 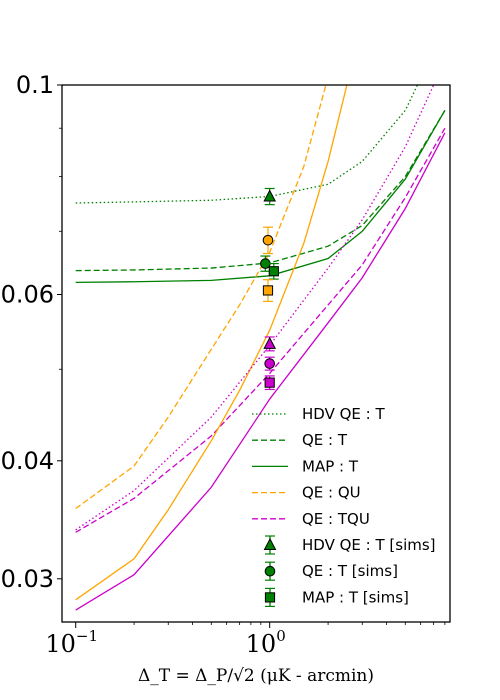 What do you see at coordinates (331, 493) in the screenshot?
I see `legend-label: QE : QU` at bounding box center [331, 493].